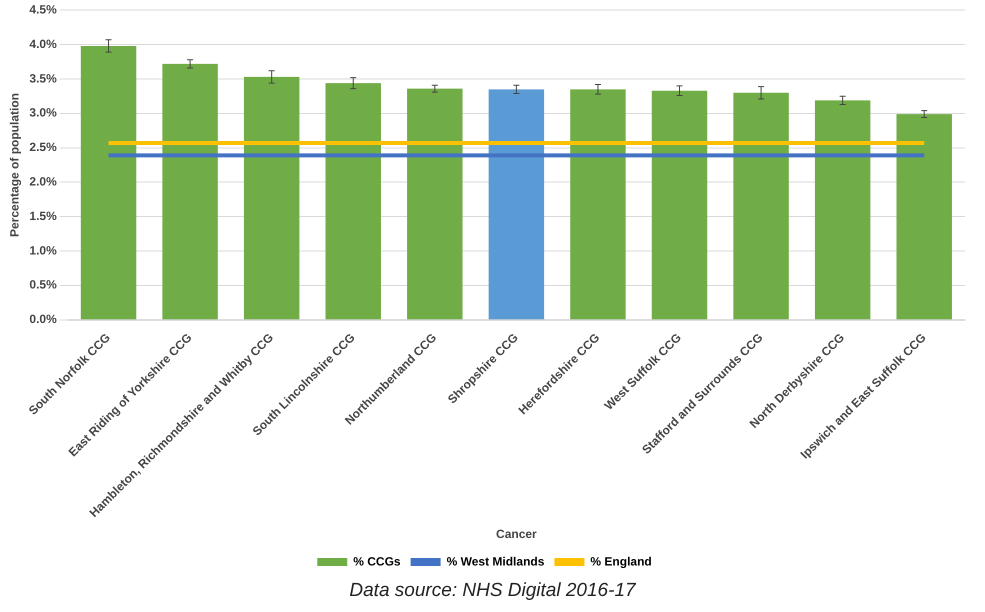  What do you see at coordinates (43, 147) in the screenshot?
I see `y-tick-label: 2.5%` at bounding box center [43, 147].